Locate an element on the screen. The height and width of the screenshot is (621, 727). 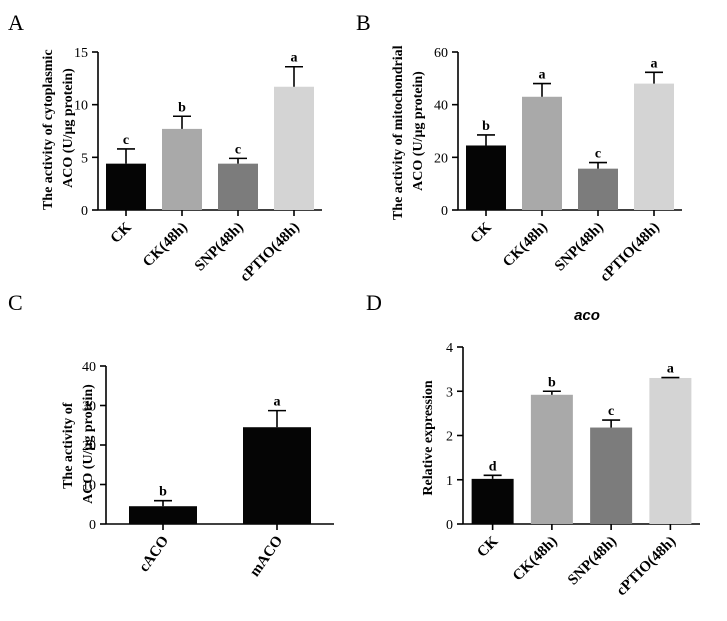
y-tick-label: 4 is located at coordinates (449, 348).